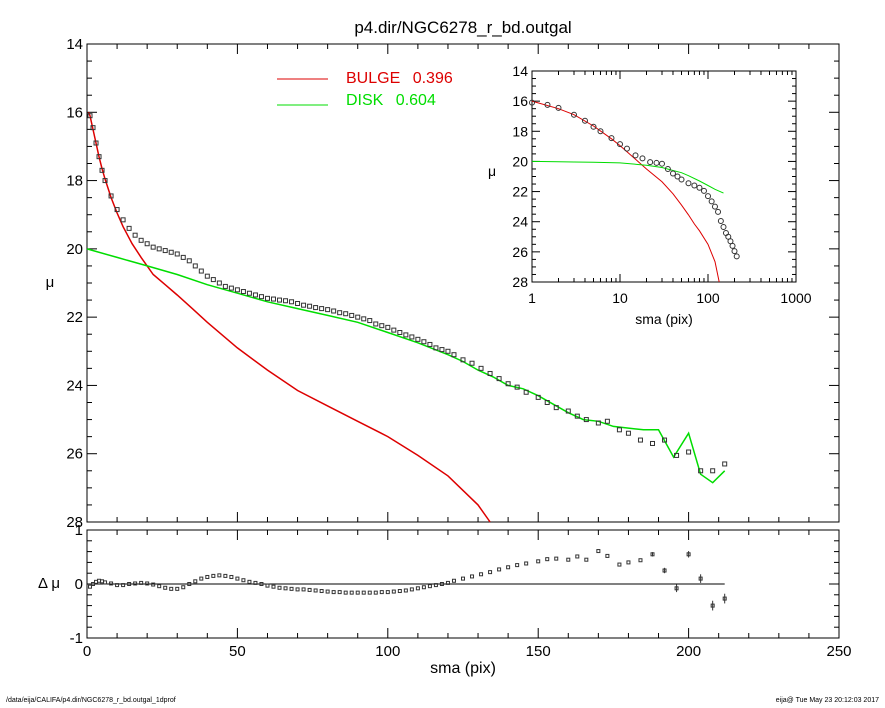  What do you see at coordinates (520, 131) in the screenshot?
I see `inset-y-tick-label: 18` at bounding box center [520, 131].